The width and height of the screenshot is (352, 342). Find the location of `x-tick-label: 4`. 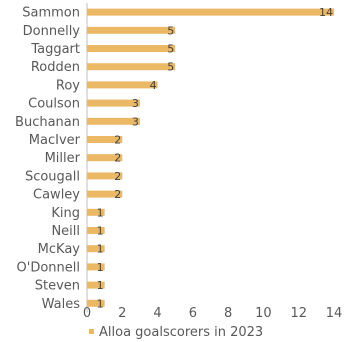

x-tick-label: 4 is located at coordinates (157, 313).